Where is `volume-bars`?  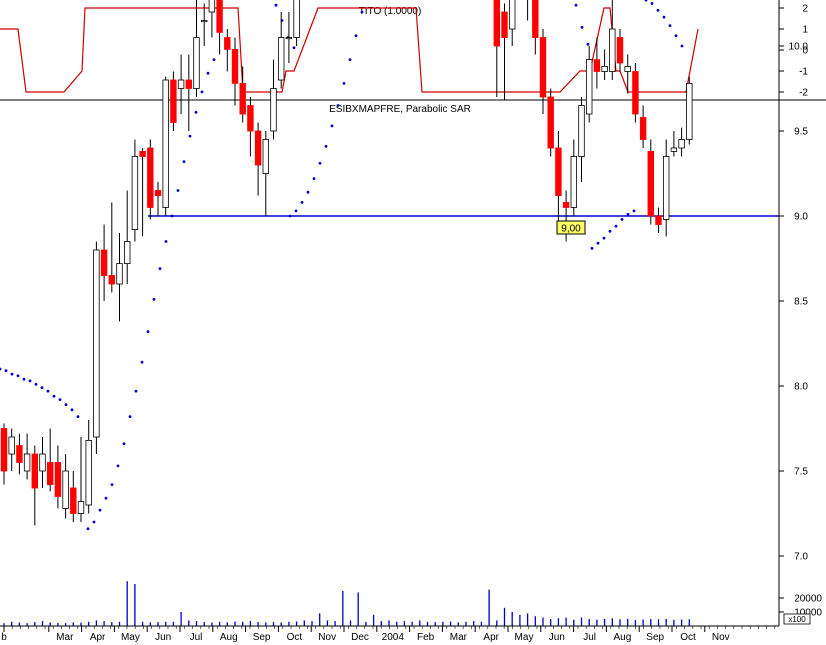 volume-bars is located at coordinates (346, 603).